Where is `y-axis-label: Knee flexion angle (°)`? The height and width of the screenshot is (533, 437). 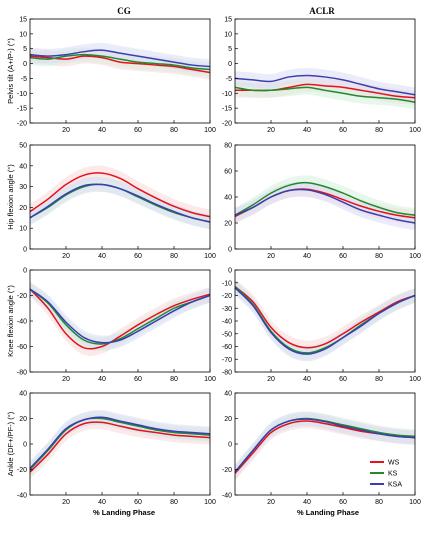 y-axis-label: Knee flexion angle (°) is located at coordinates (10, 321).